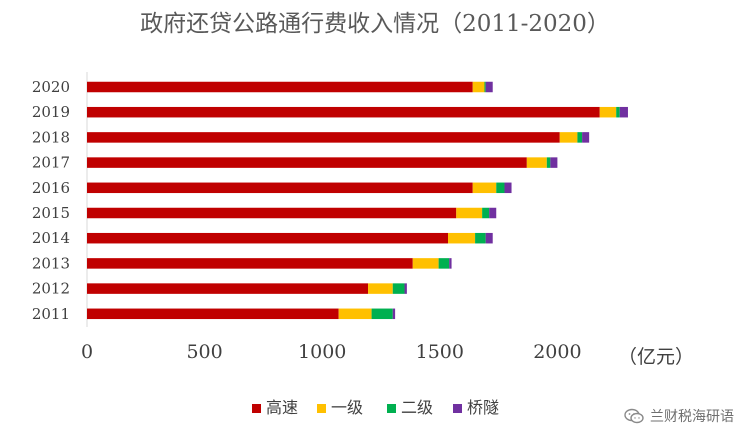 This screenshot has height=440, width=750. Describe the element at coordinates (417, 407) in the screenshot. I see `legend-label-2: 二级` at that location.